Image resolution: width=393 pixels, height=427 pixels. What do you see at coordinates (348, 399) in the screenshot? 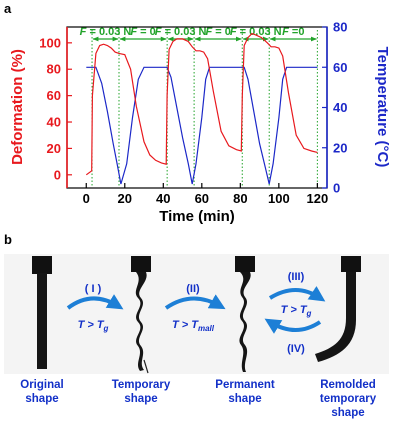
I see `caption-remolded-2: temporary` at bounding box center [348, 399].